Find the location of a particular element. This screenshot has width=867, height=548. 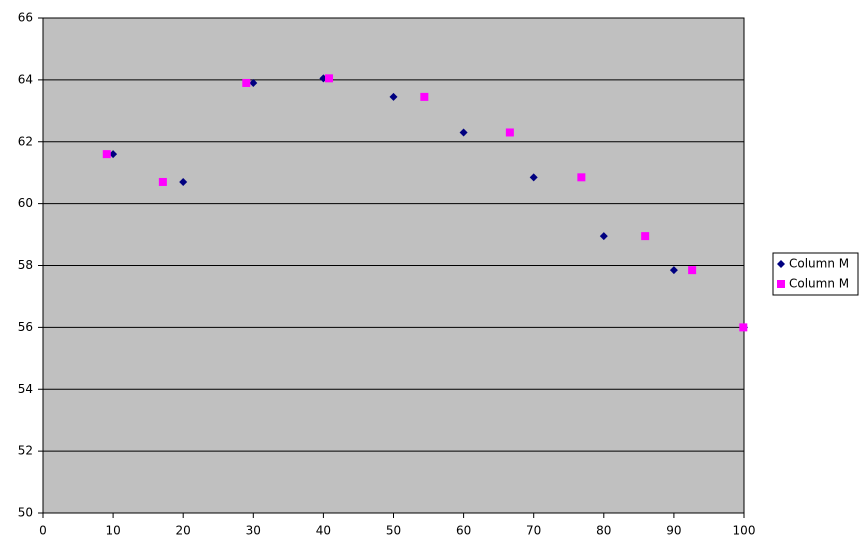

x-tick-label: 40 is located at coordinates (323, 531).